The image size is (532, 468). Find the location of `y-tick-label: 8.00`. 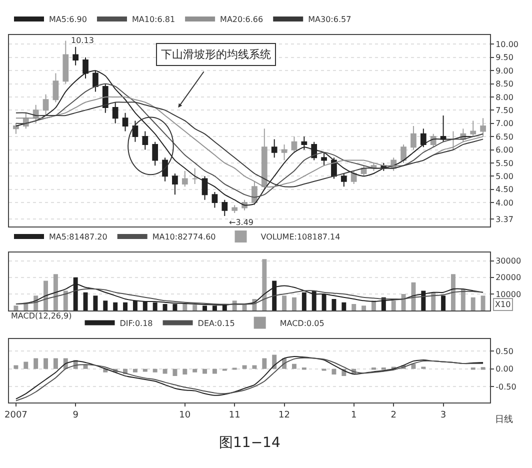

y-tick-label: 8.00 is located at coordinates (505, 97).